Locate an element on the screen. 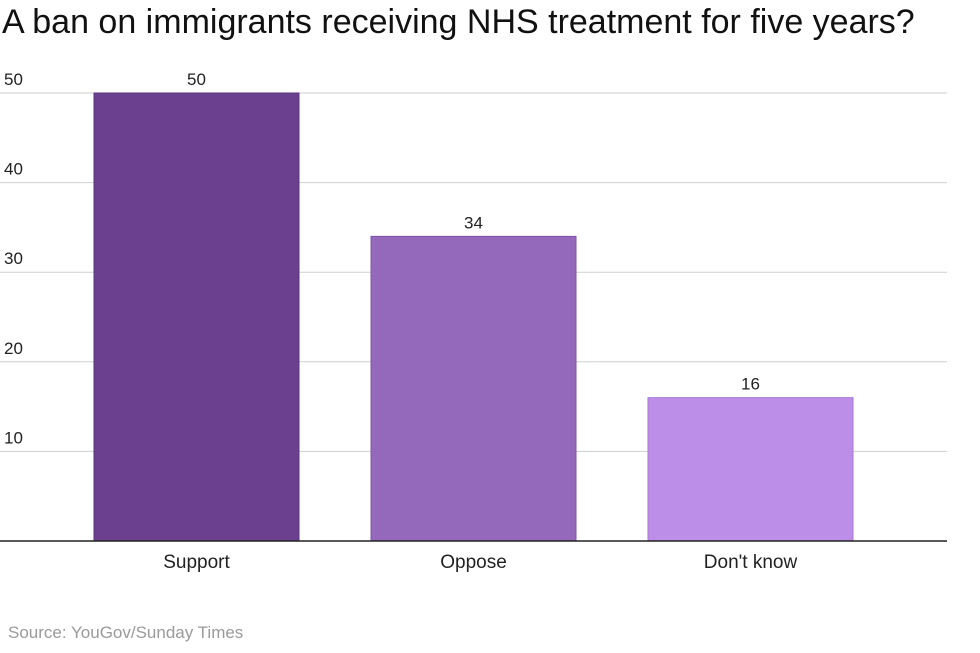  y-tick-label: 10 is located at coordinates (13, 437).